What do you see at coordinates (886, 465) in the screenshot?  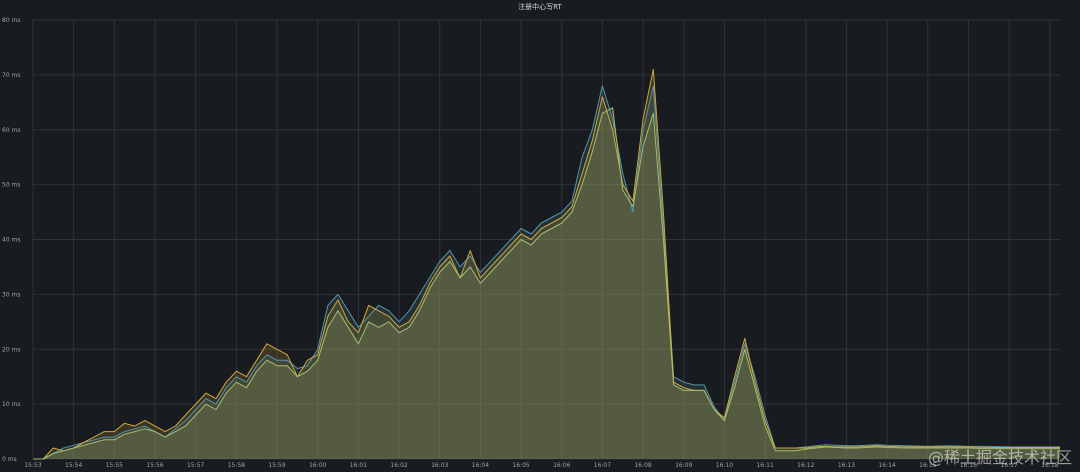 I see `x-tick-label: 16:14` at bounding box center [886, 465].